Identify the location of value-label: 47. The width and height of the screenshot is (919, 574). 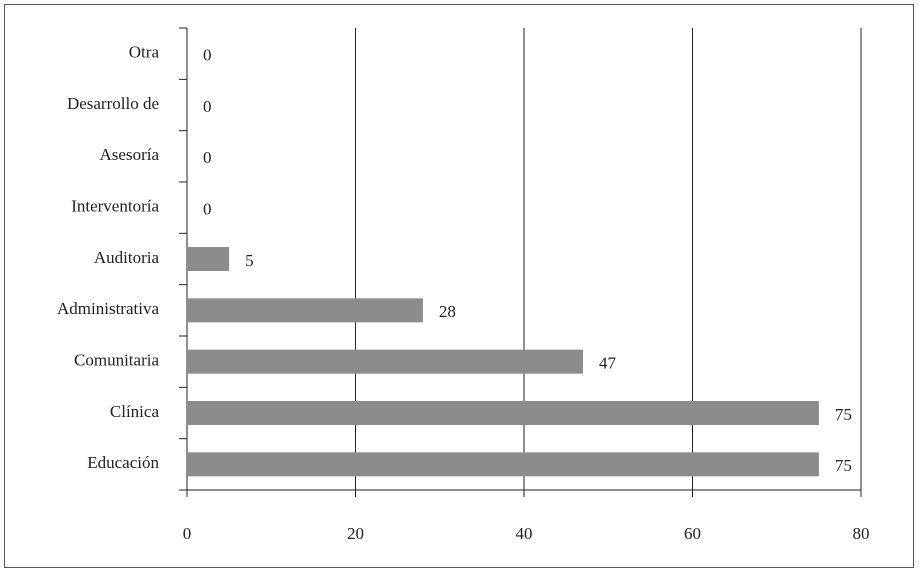
(608, 363).